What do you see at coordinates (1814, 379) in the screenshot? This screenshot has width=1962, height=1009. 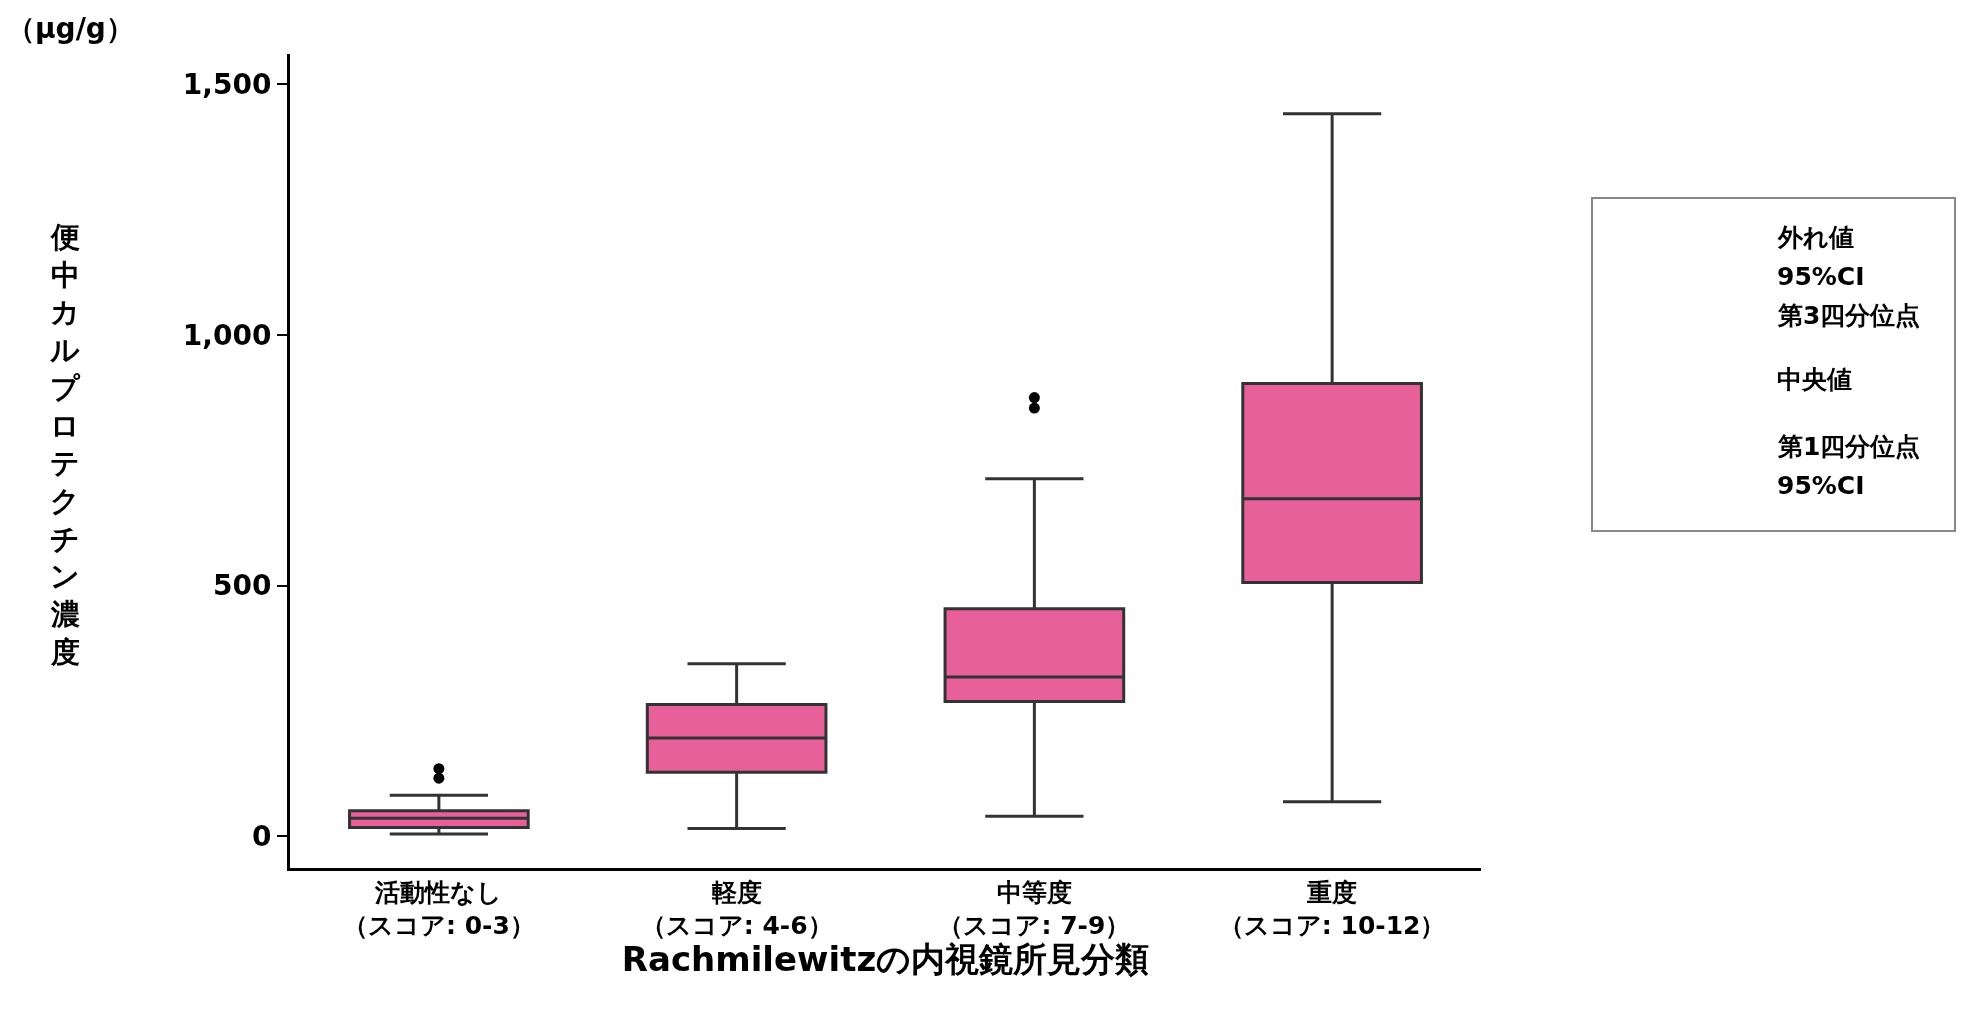 I see `text: 中央値` at bounding box center [1814, 379].